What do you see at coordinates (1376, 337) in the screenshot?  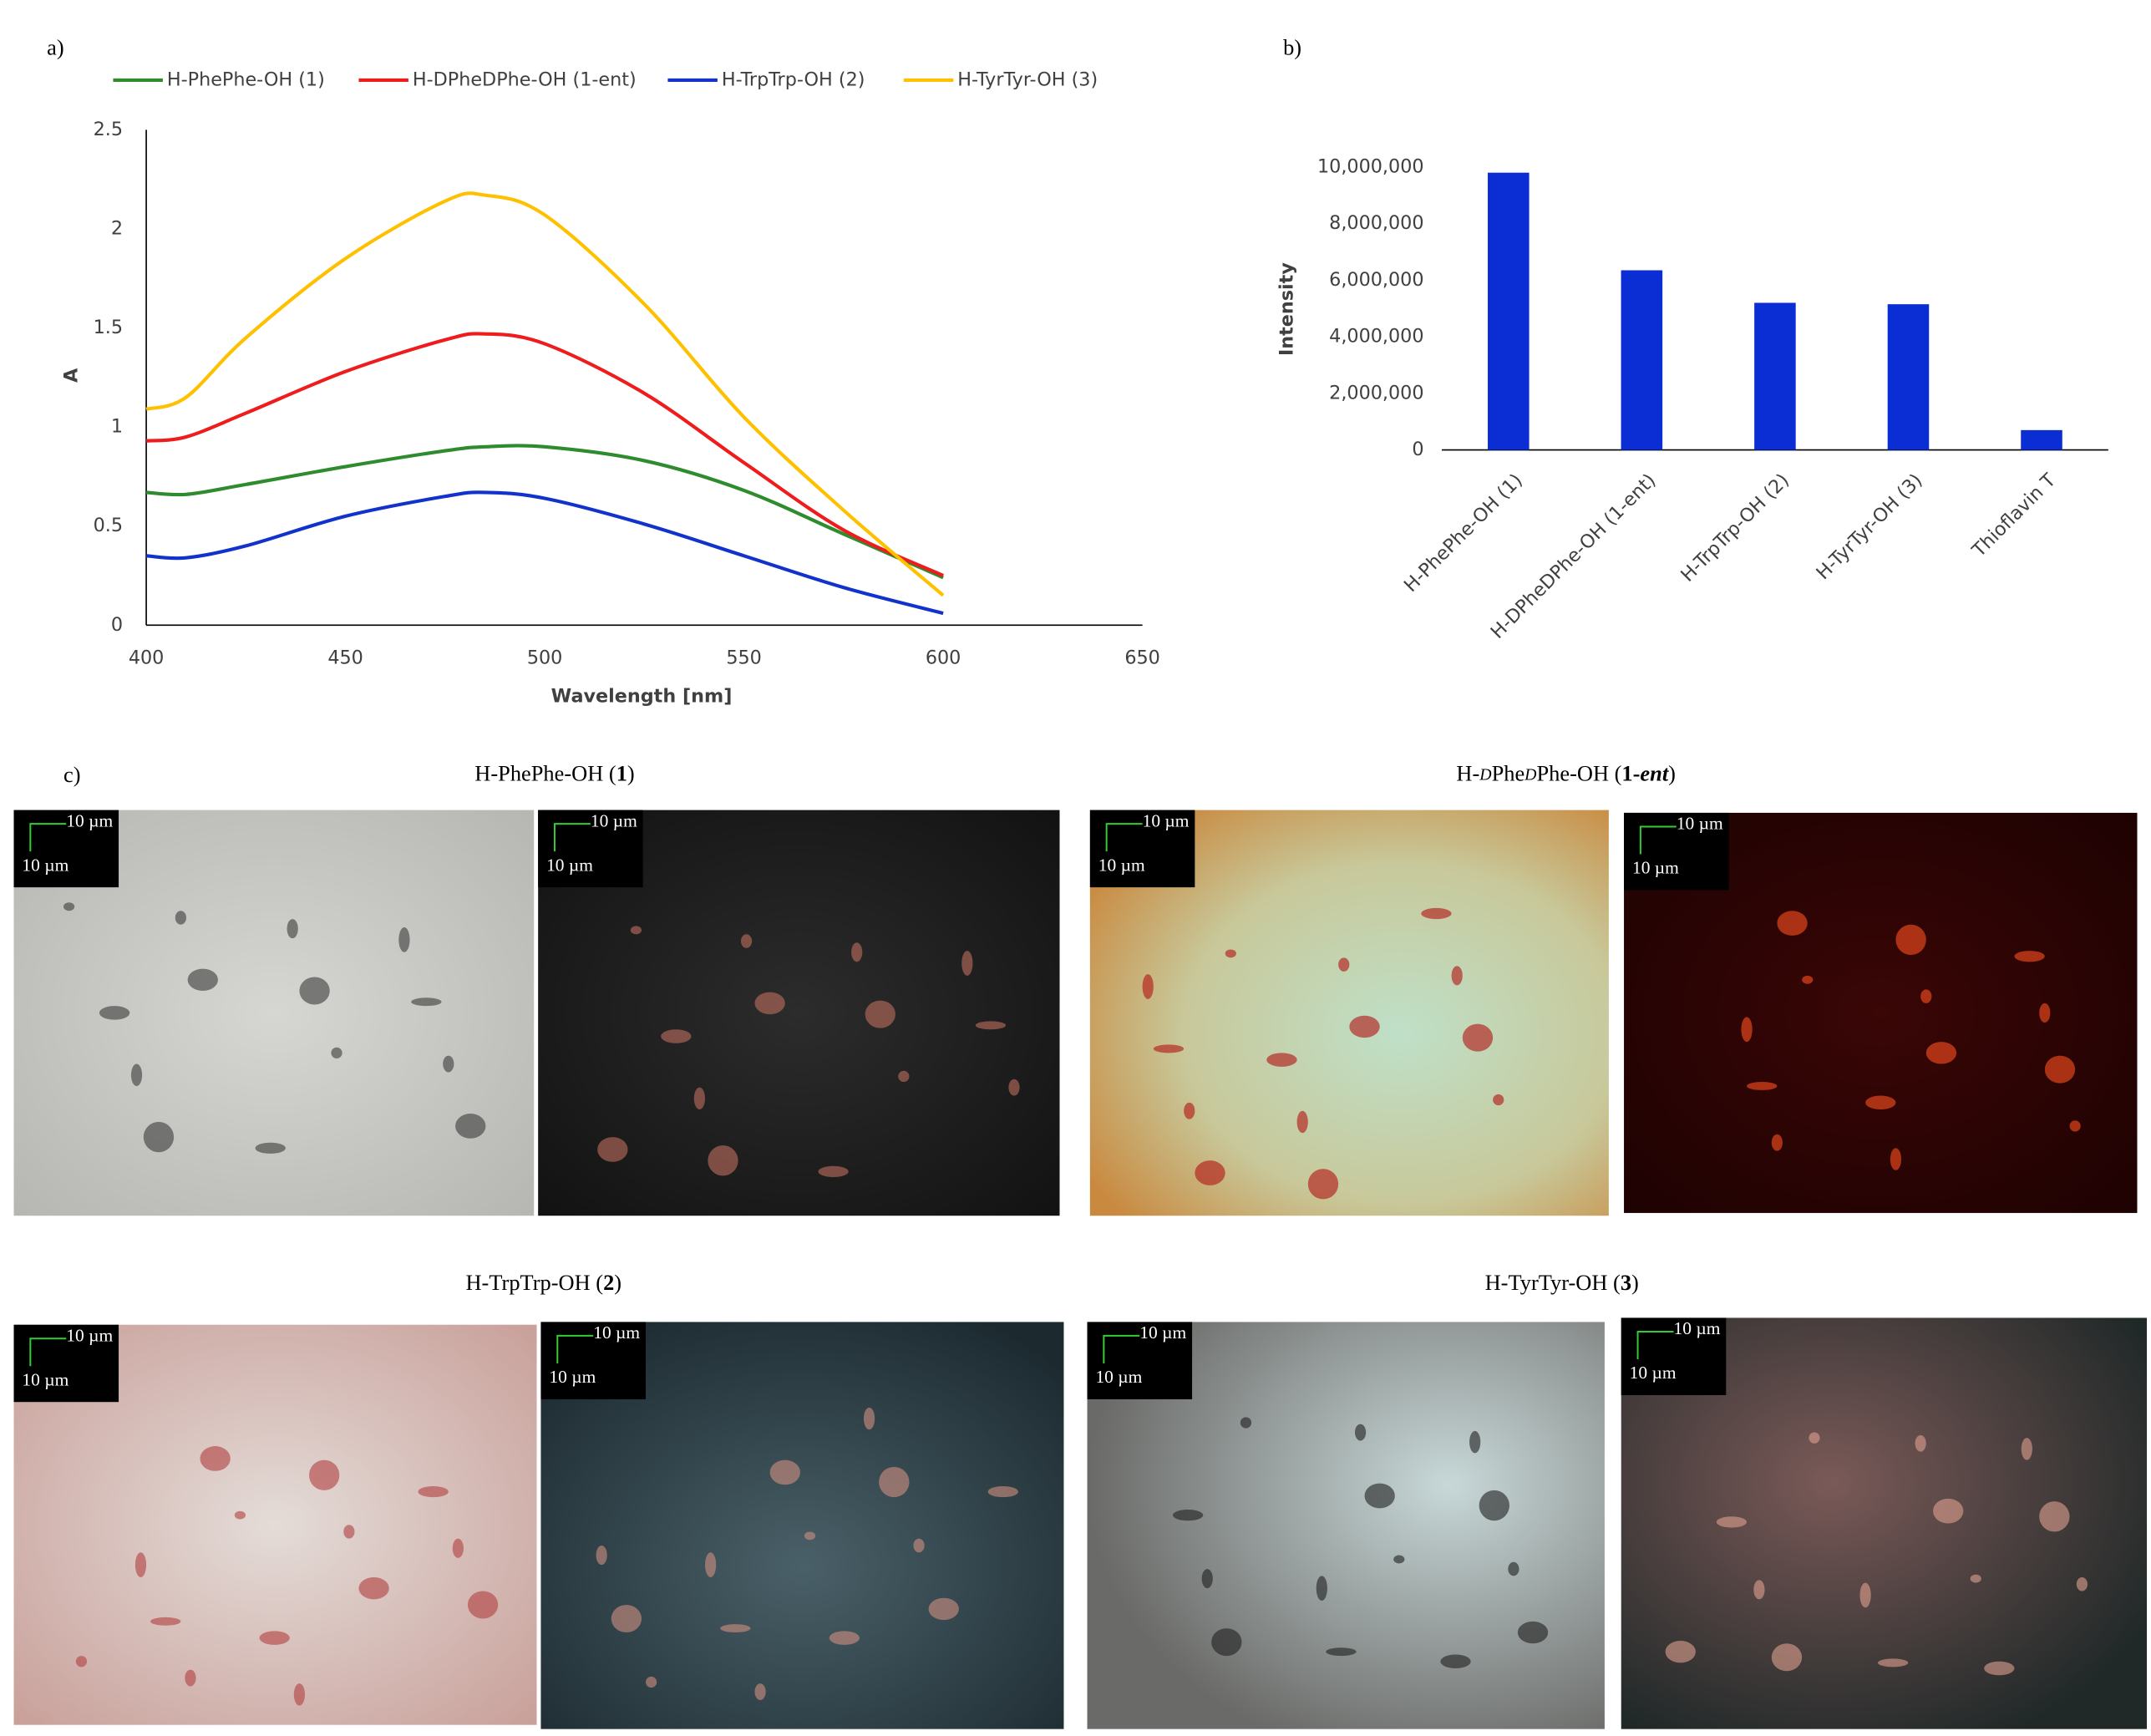 I see `y-tick-label: 4,000,000` at bounding box center [1376, 337].